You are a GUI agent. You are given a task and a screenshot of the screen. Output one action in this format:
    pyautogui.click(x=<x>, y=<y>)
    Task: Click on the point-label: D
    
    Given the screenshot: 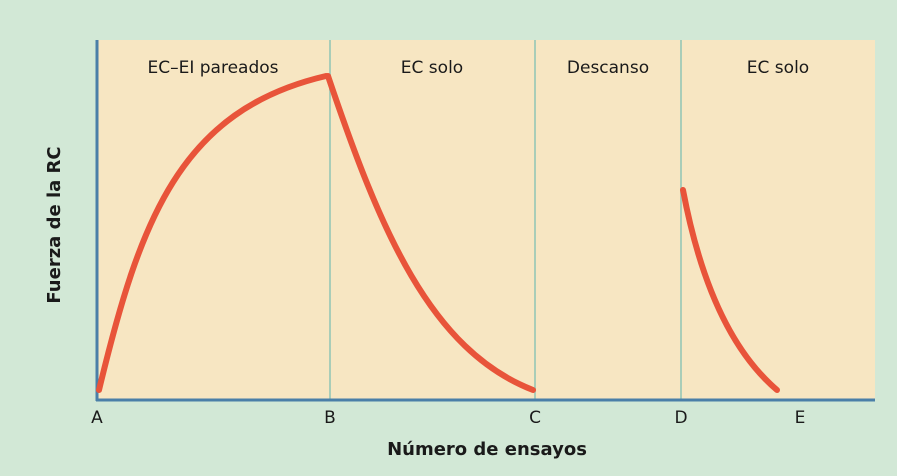 What is the action you would take?
    pyautogui.click(x=680, y=418)
    